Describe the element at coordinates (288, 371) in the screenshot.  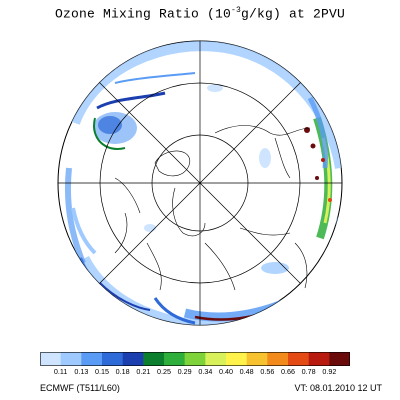
I see `colorbar-tick-label: 0.66` at that location.